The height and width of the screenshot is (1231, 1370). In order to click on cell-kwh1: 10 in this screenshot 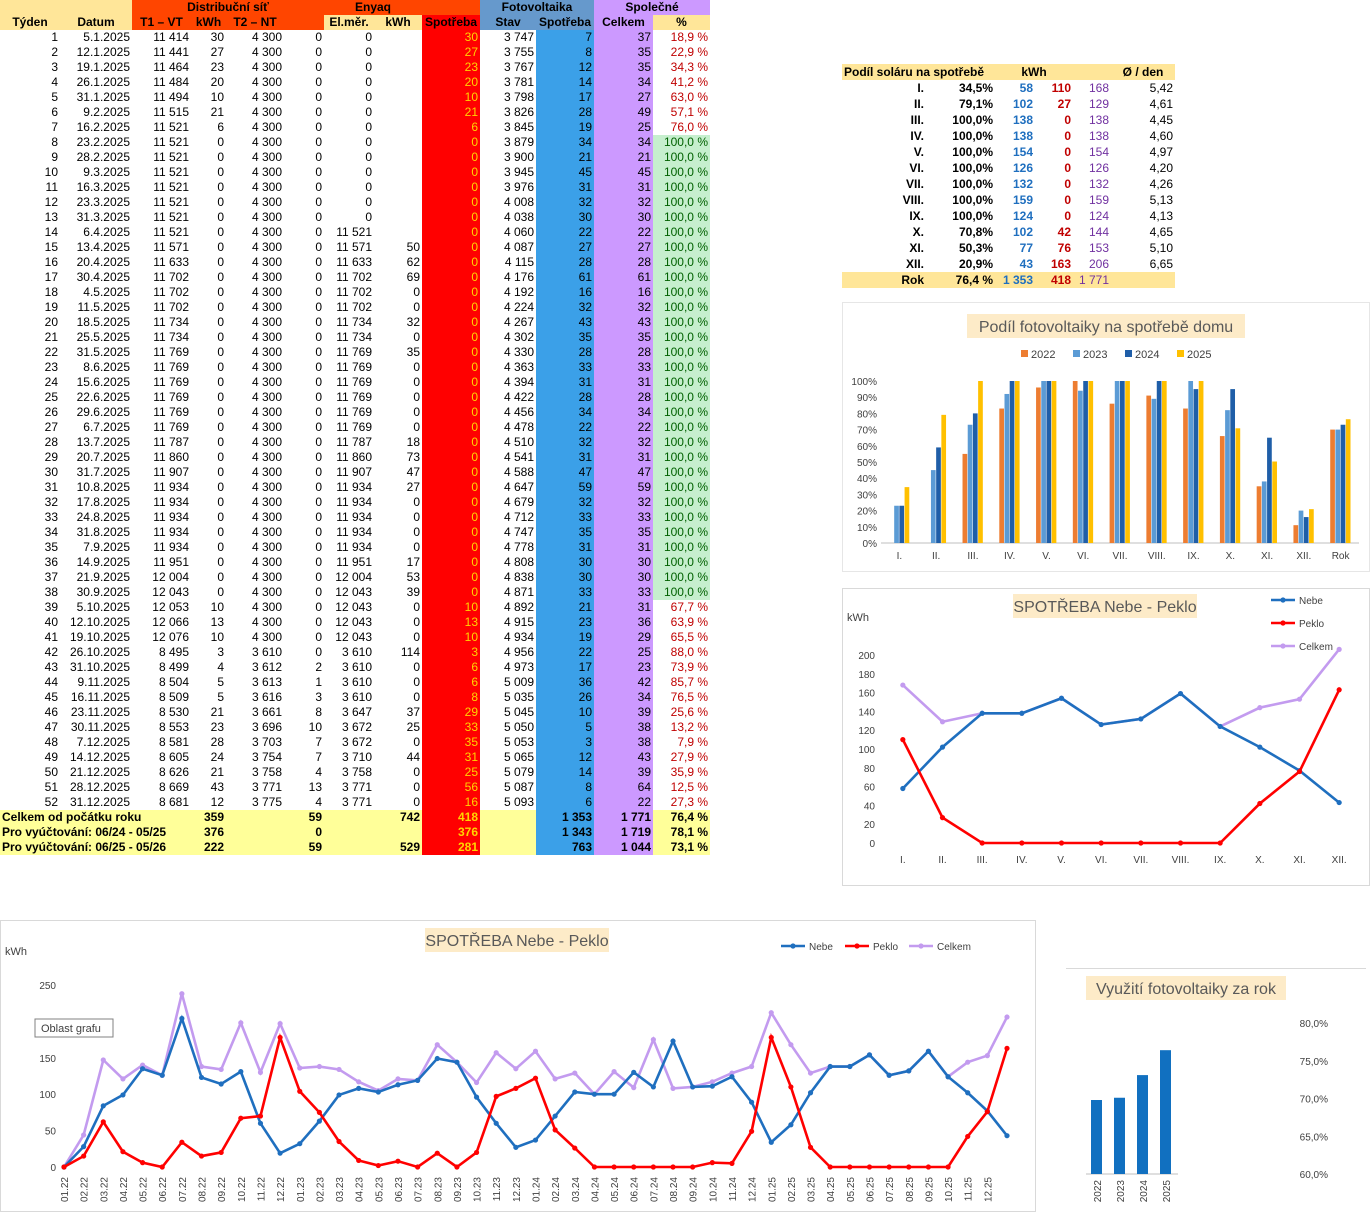, I will do `click(217, 607)`.